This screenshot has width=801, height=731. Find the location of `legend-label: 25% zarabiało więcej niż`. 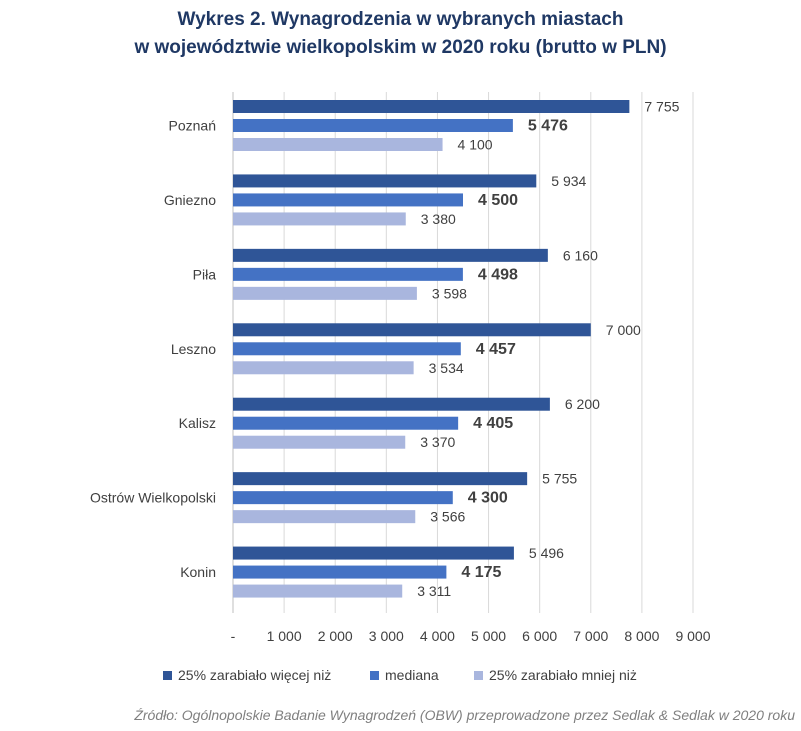

legend-label: 25% zarabiało więcej niż is located at coordinates (254, 675).